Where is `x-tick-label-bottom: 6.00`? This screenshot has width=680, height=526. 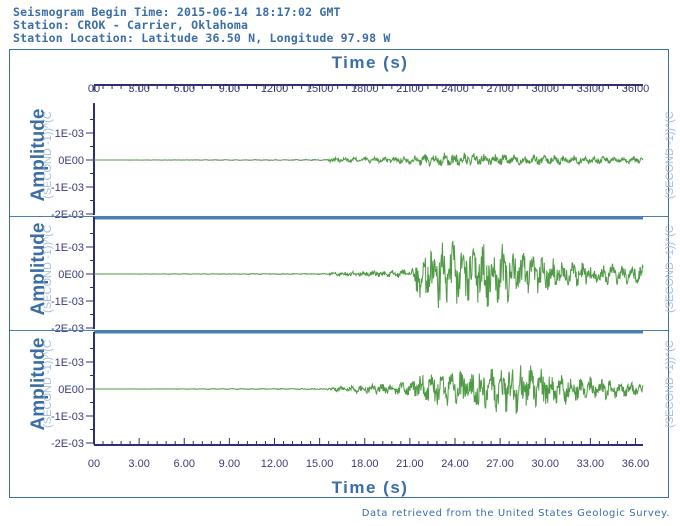 x-tick-label-bottom: 6.00 is located at coordinates (184, 464).